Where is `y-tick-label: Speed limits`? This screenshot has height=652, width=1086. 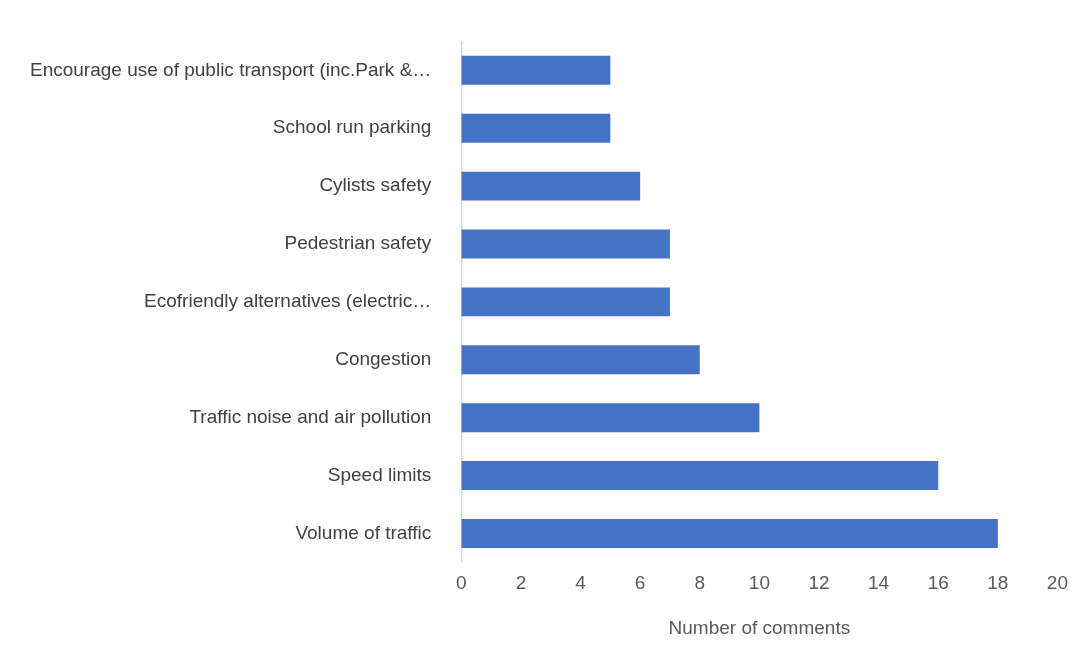
y-tick-label: Speed limits is located at coordinates (379, 474).